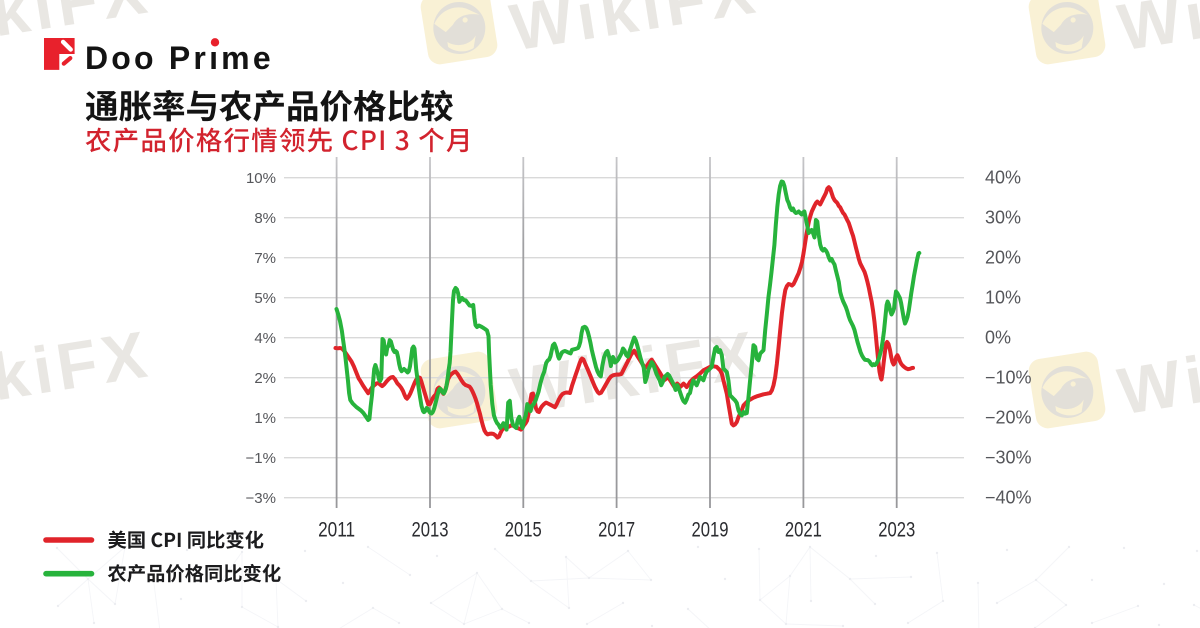 Image resolution: width=1200 pixels, height=628 pixels. What do you see at coordinates (265, 338) in the screenshot?
I see `svg-text: 4%` at bounding box center [265, 338].